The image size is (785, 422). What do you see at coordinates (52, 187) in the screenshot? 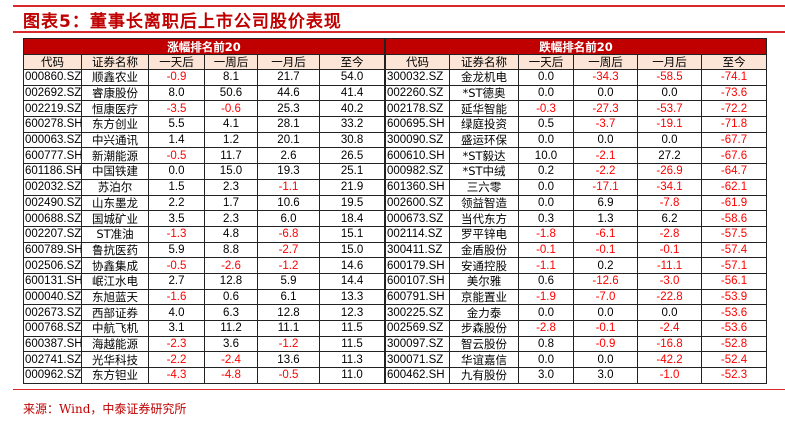
I see `stock-code: 002032.SZ` at bounding box center [52, 187].